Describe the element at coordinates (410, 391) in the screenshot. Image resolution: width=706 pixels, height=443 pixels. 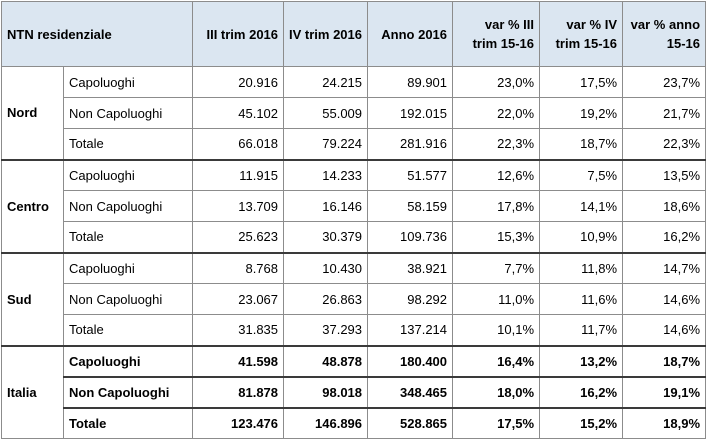
I see `cell: 348.465` at that location.